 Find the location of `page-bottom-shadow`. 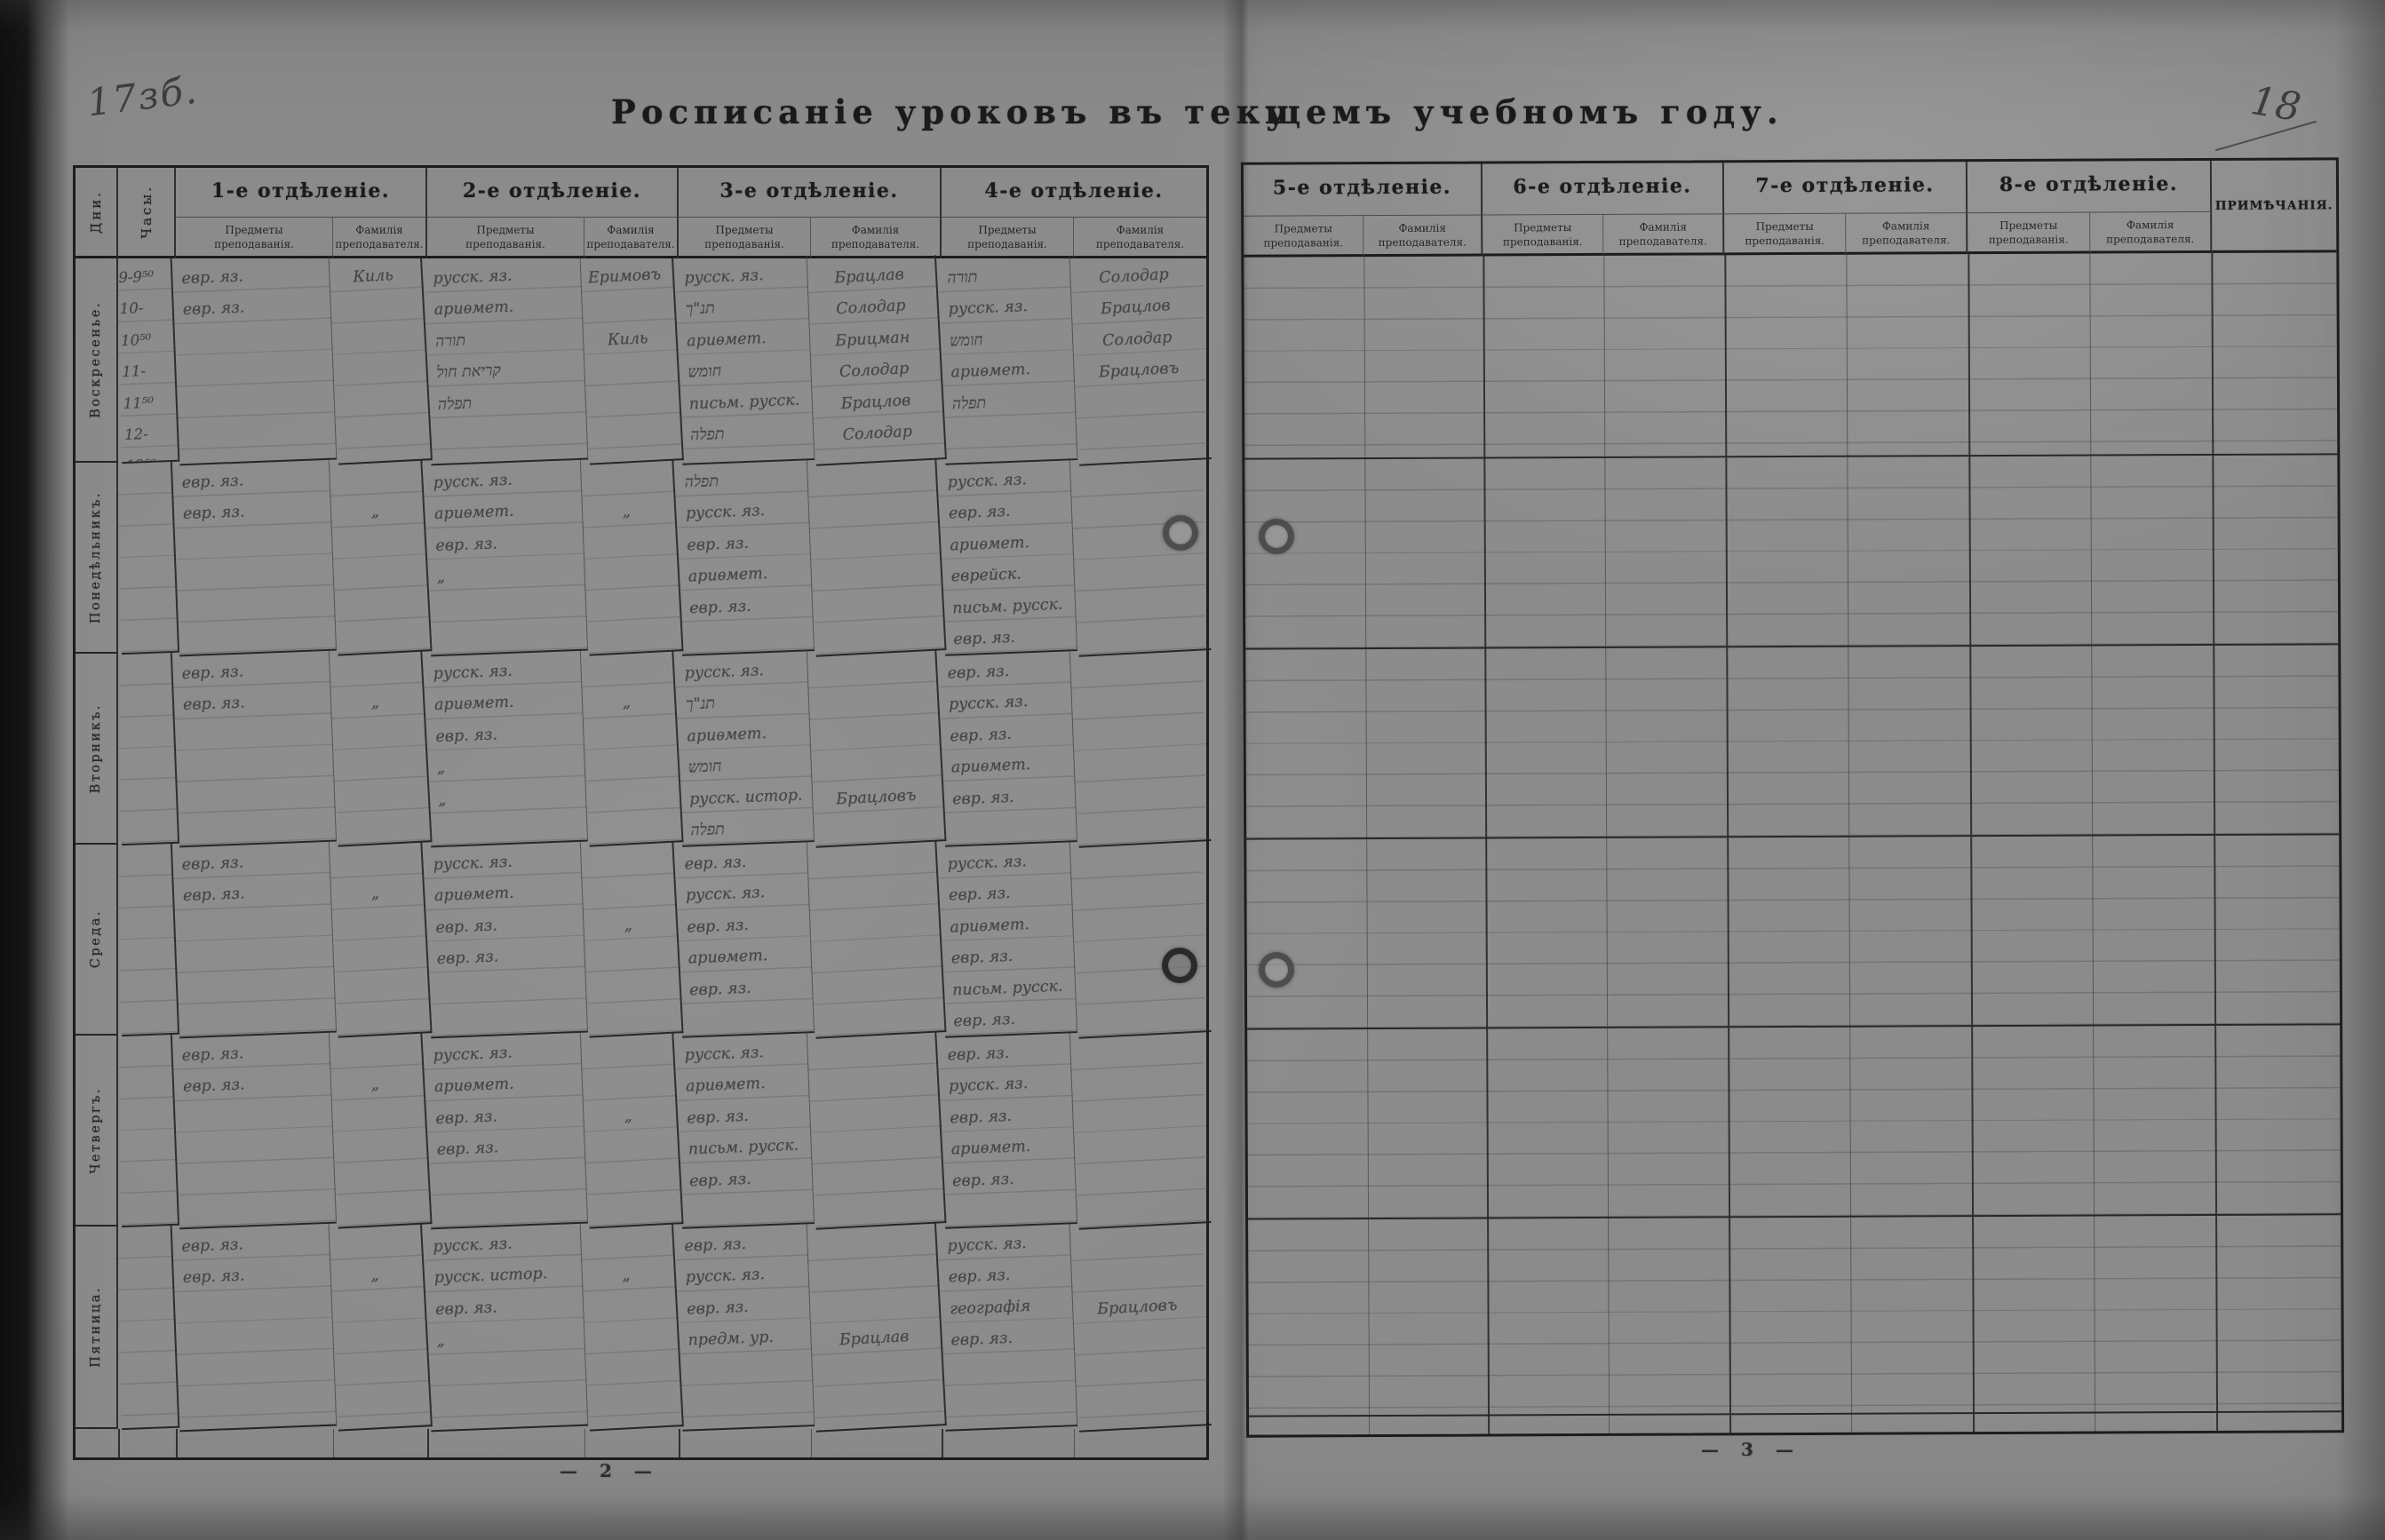

page-bottom-shadow is located at coordinates (1192, 1518).